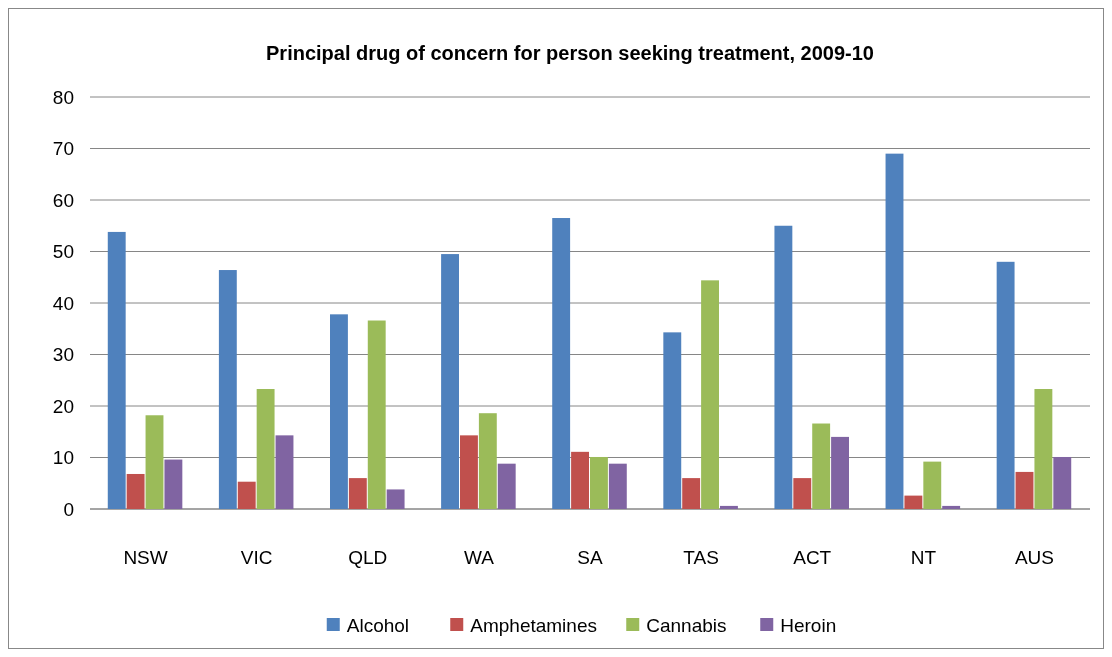 The width and height of the screenshot is (1112, 657). Describe the element at coordinates (812, 557) in the screenshot. I see `x-tick-label: ACT` at that location.